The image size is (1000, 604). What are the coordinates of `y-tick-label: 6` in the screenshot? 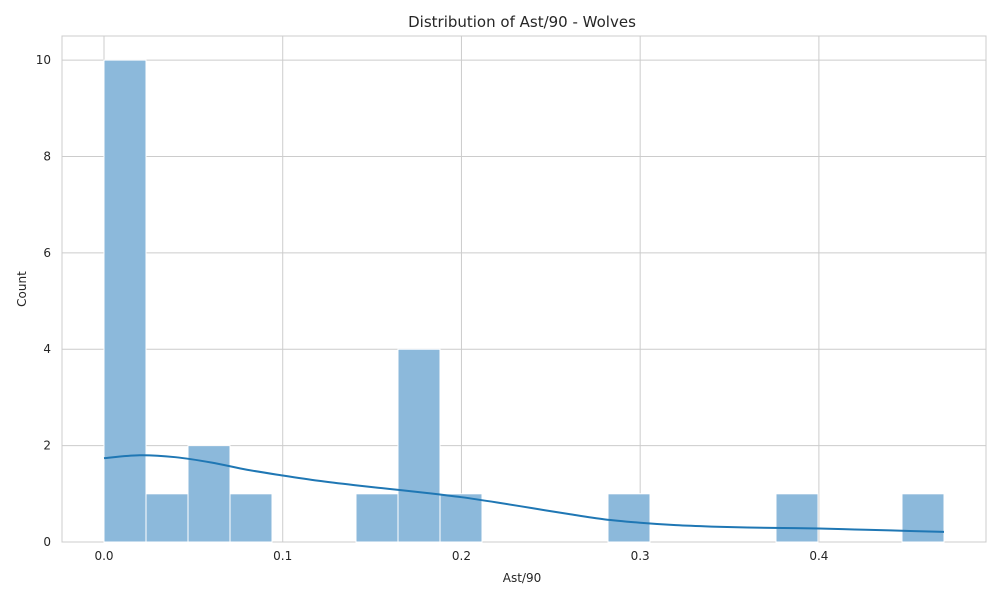 It's located at (47, 253).